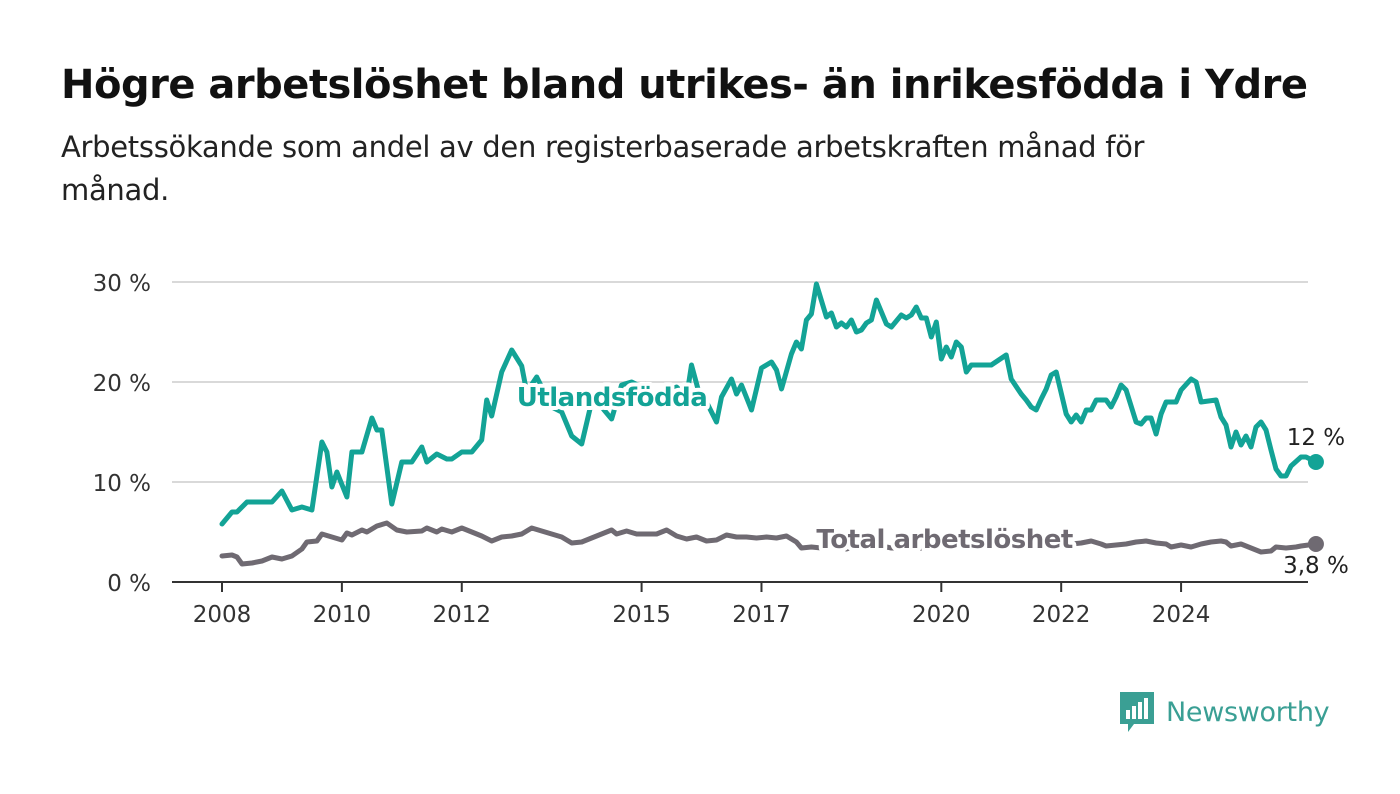 The image size is (1400, 794). I want to click on x-tick-label: 2015, so click(641, 615).